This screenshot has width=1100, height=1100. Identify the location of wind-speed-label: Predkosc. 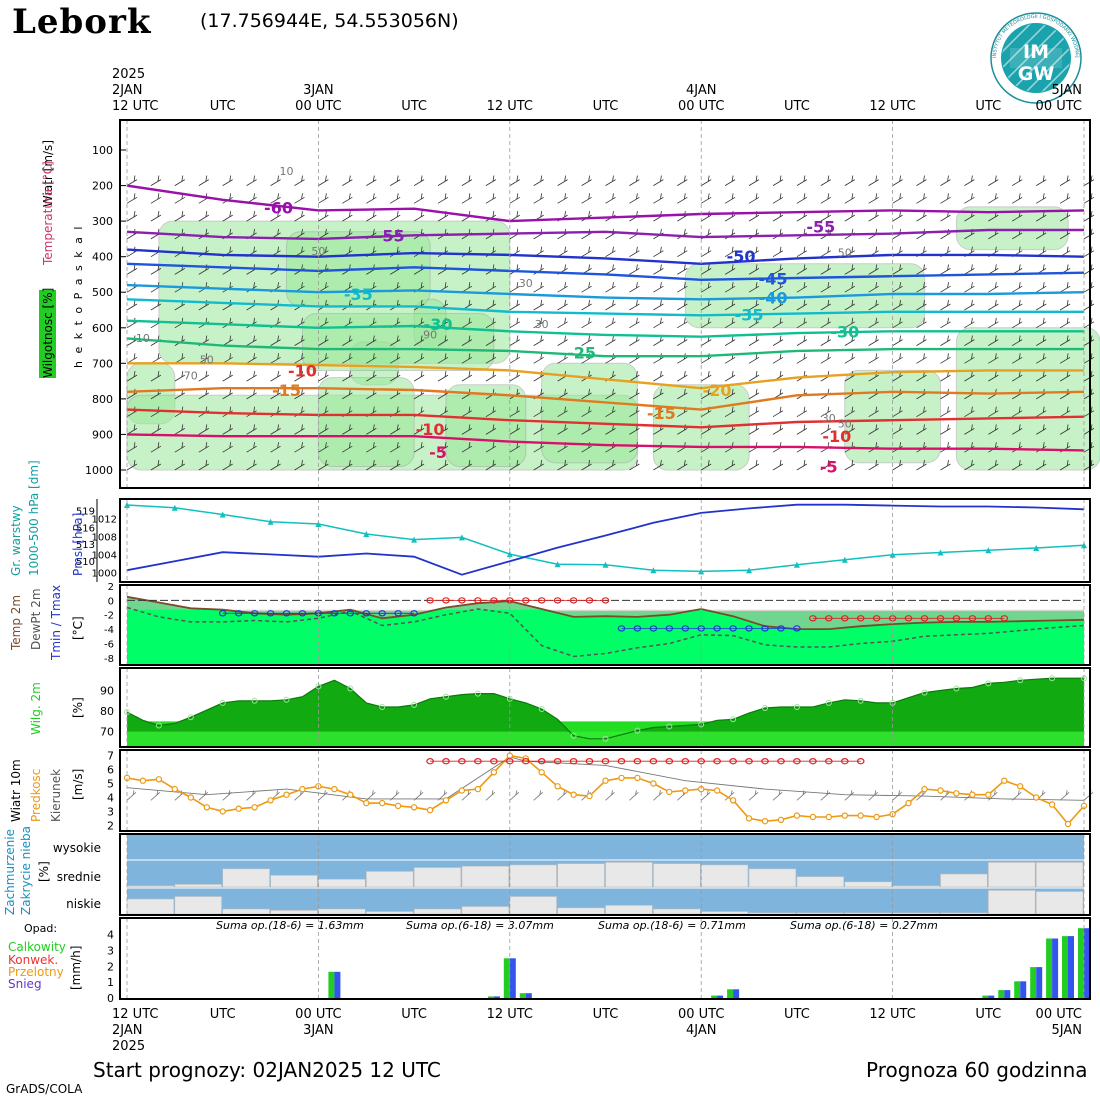
(36, 795).